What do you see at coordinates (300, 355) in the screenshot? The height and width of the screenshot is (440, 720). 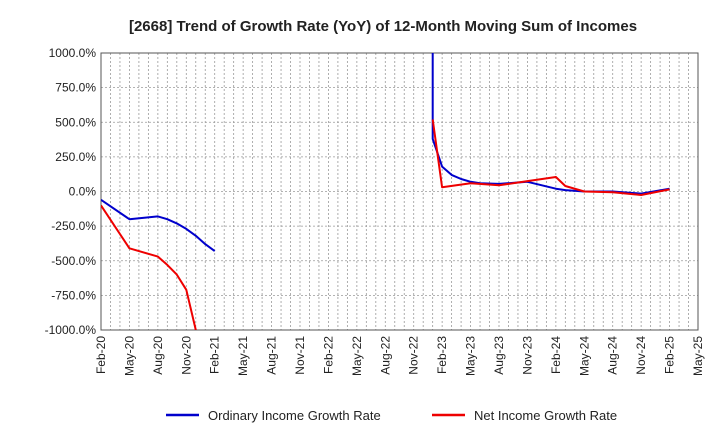 I see `x-tick-label: Nov-21` at bounding box center [300, 355].